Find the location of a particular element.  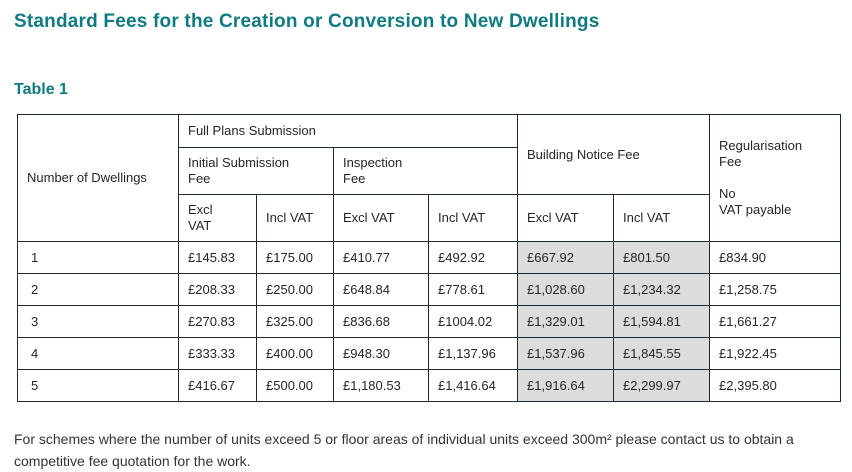

cell-building-notice-incl-vat: £801.50 is located at coordinates (662, 257).